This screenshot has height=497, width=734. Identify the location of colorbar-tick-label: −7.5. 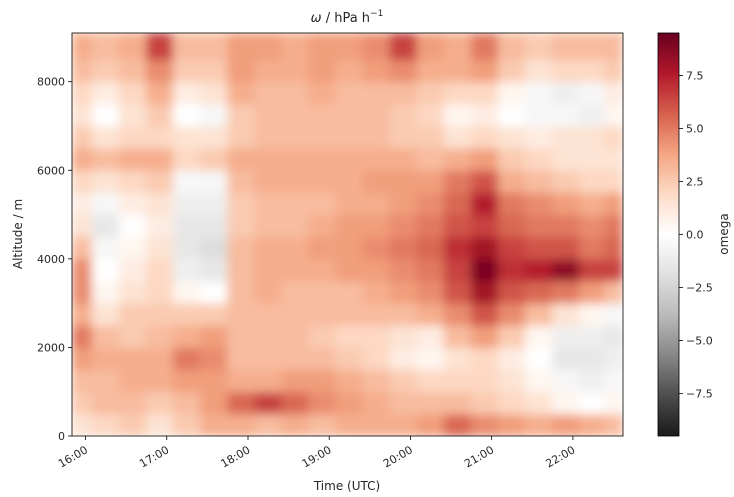
(699, 394).